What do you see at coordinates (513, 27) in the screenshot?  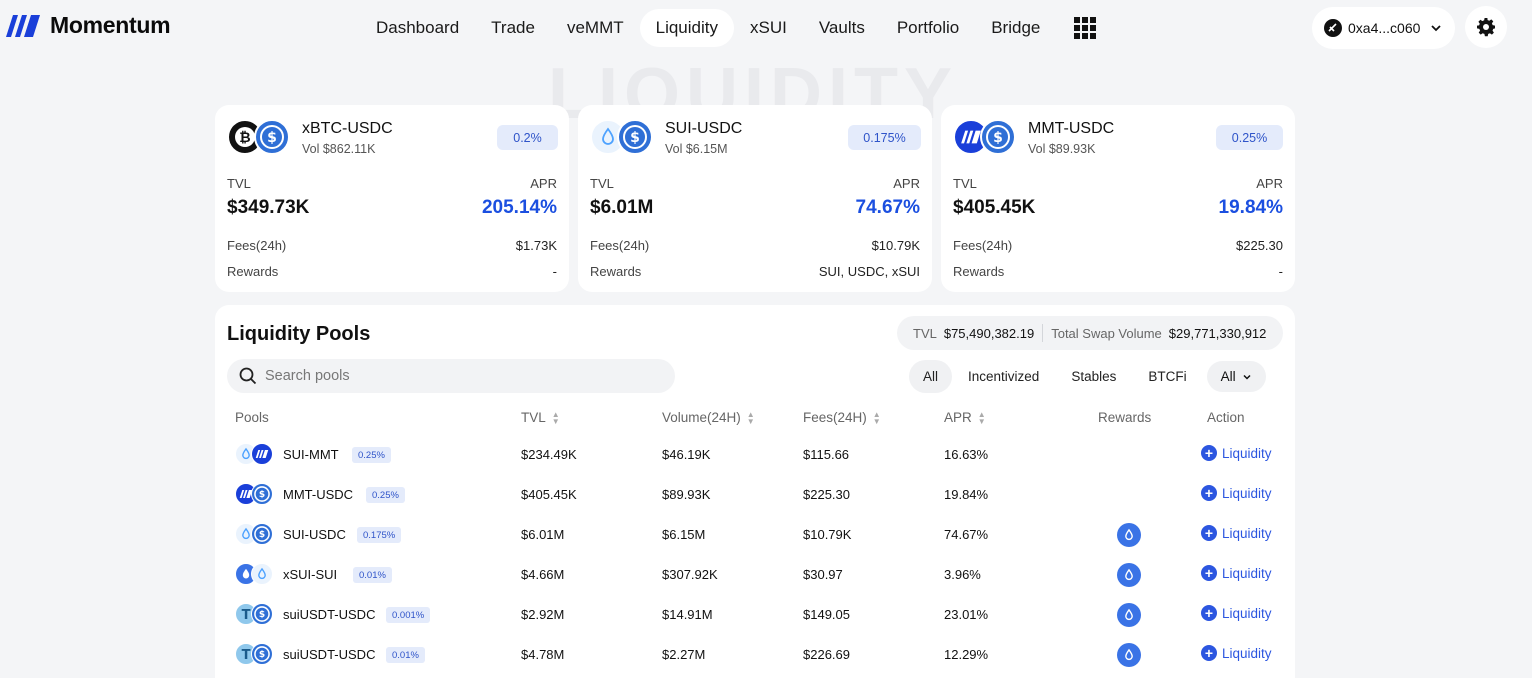 I see `nav-trade: Trade` at bounding box center [513, 27].